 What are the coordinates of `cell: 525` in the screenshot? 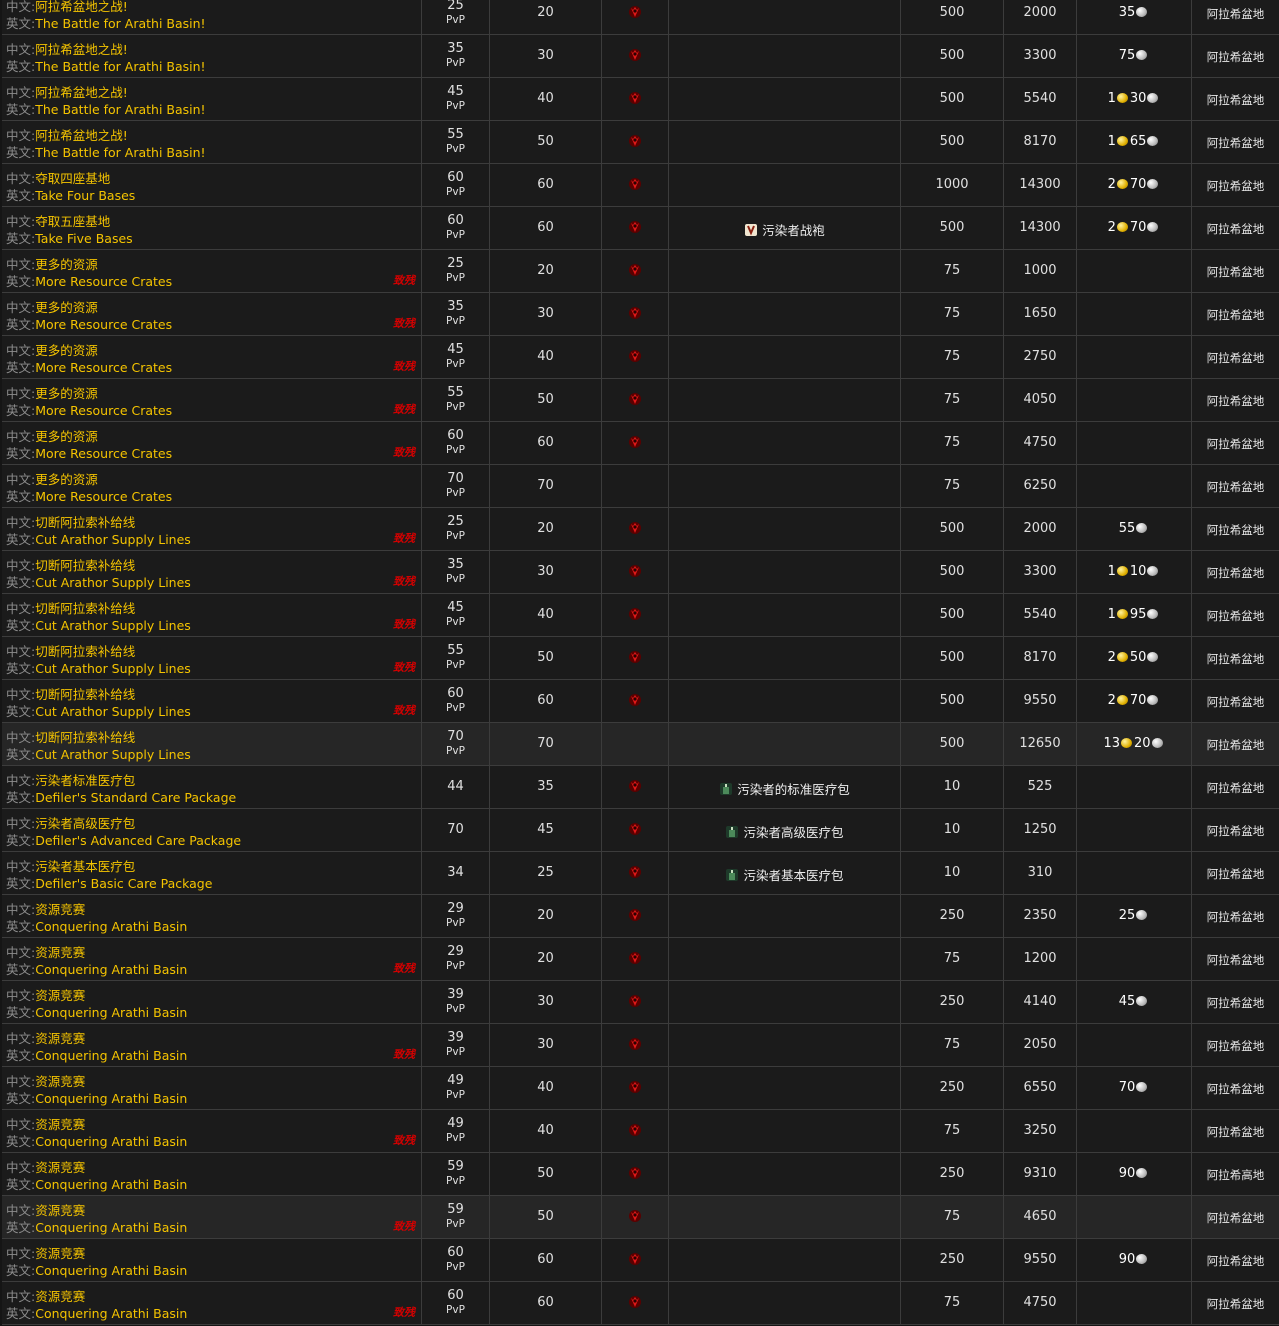 It's located at (1039, 787).